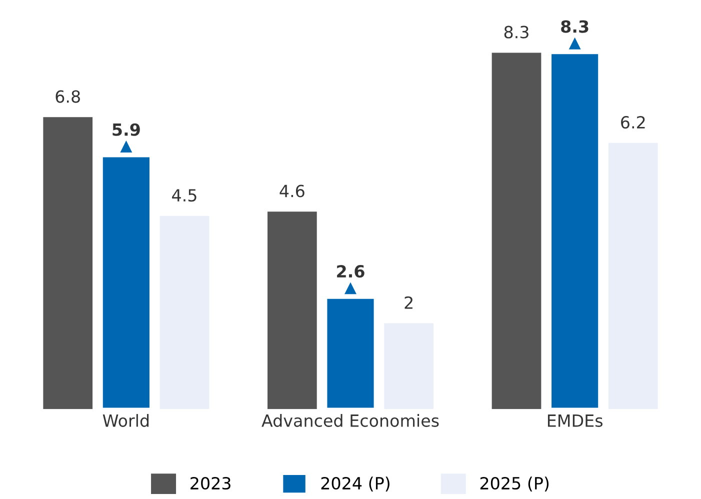  What do you see at coordinates (633, 122) in the screenshot?
I see `data-label: 6.2` at bounding box center [633, 122].